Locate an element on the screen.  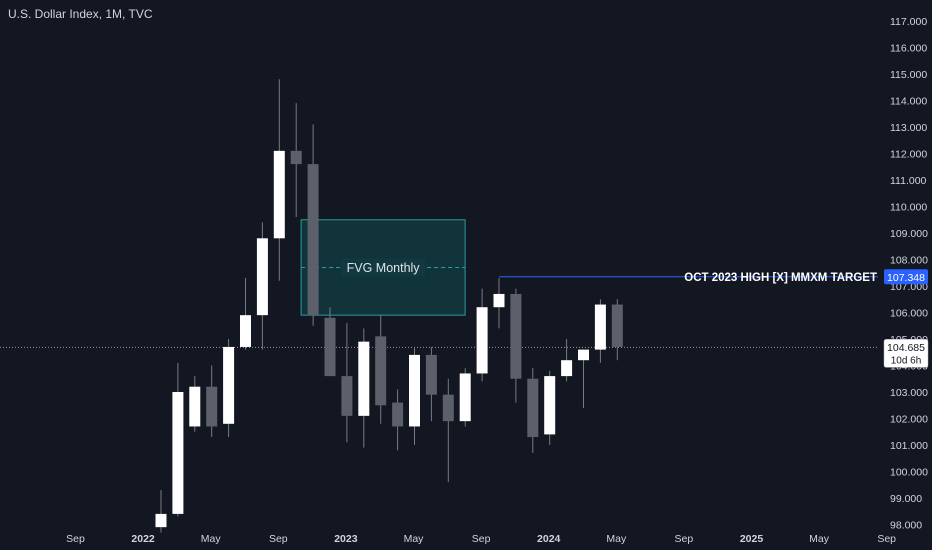
fvg-layer: FVG Monthly is located at coordinates (383, 267).